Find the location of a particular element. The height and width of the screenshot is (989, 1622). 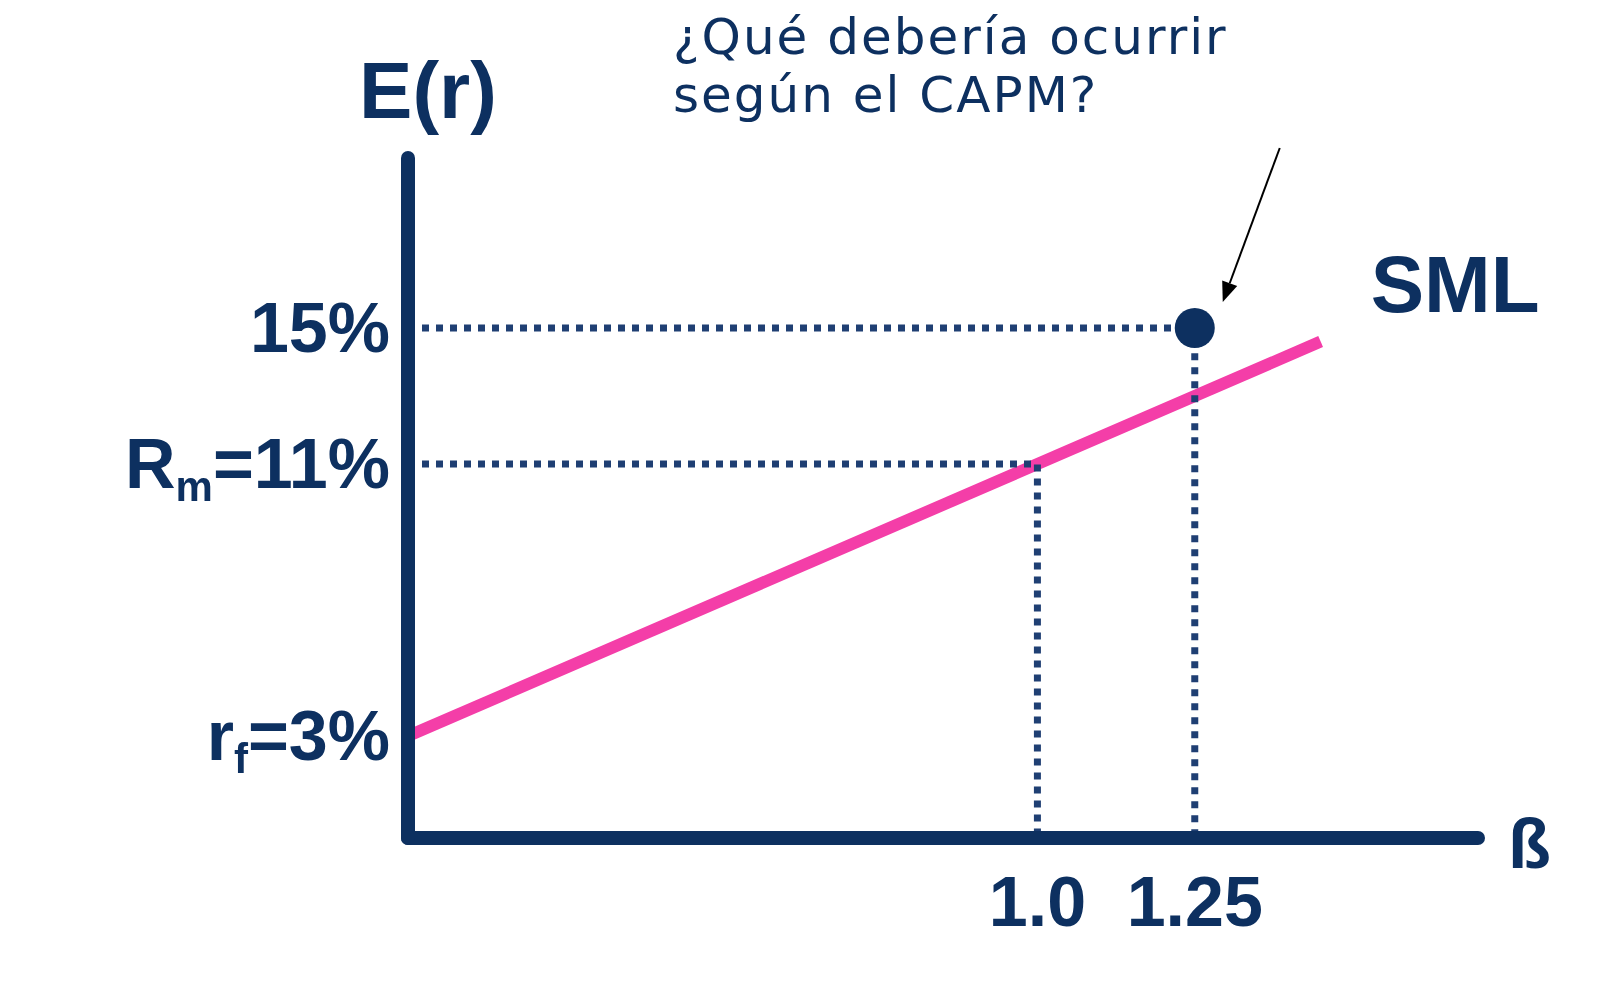

series-label: SML is located at coordinates (1455, 284).